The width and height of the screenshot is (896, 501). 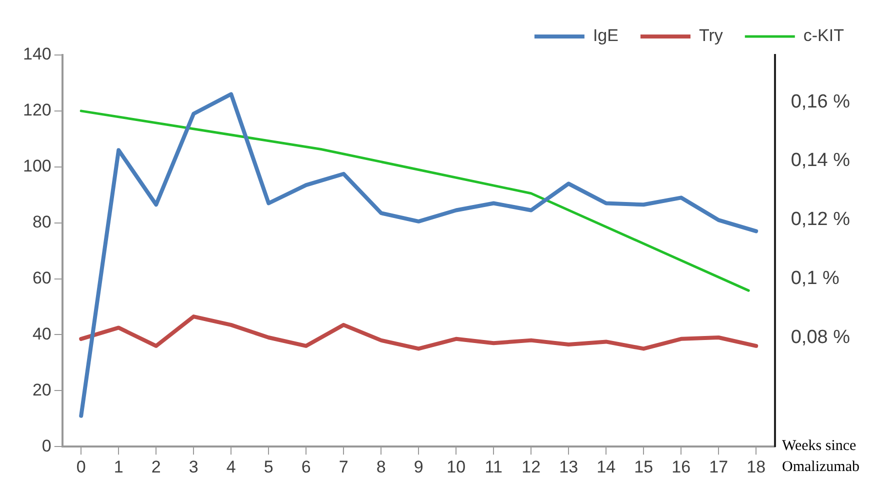 What do you see at coordinates (820, 219) in the screenshot?
I see `y2-tick-label: 0,12 %` at bounding box center [820, 219].